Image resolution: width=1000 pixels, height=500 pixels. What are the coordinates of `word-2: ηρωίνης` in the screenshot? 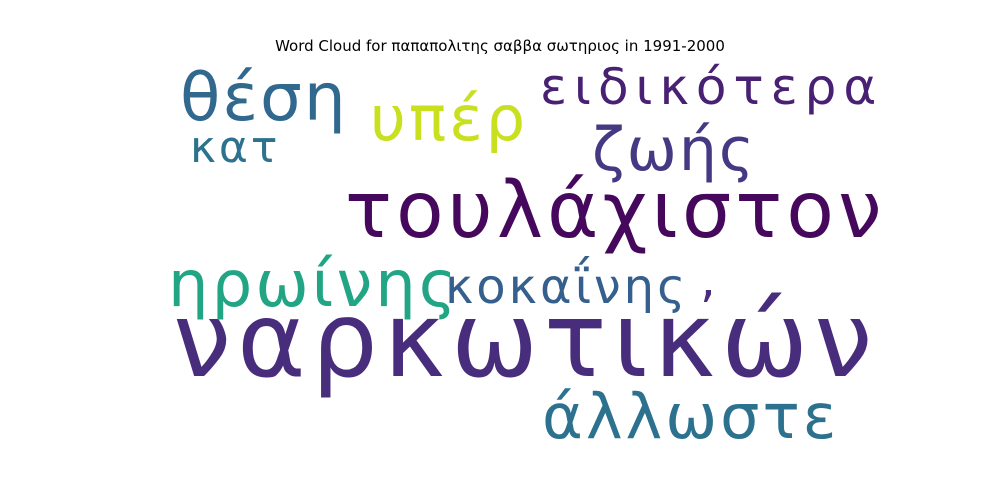 It's located at (313, 285).